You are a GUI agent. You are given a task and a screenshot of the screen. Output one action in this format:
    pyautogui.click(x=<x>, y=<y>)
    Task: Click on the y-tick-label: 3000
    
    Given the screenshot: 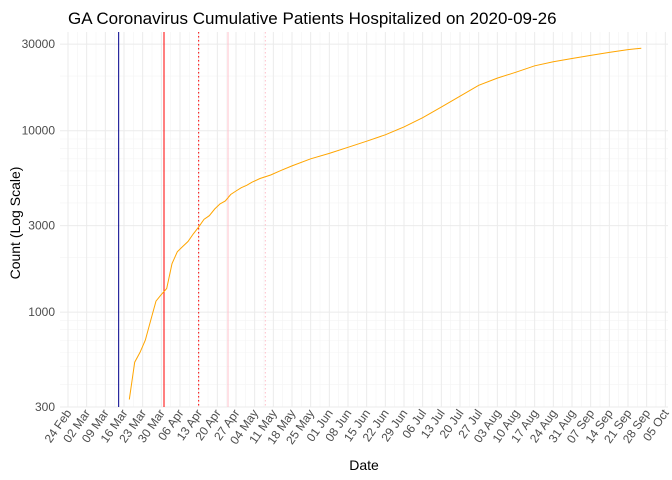 What is the action you would take?
    pyautogui.click(x=41, y=226)
    